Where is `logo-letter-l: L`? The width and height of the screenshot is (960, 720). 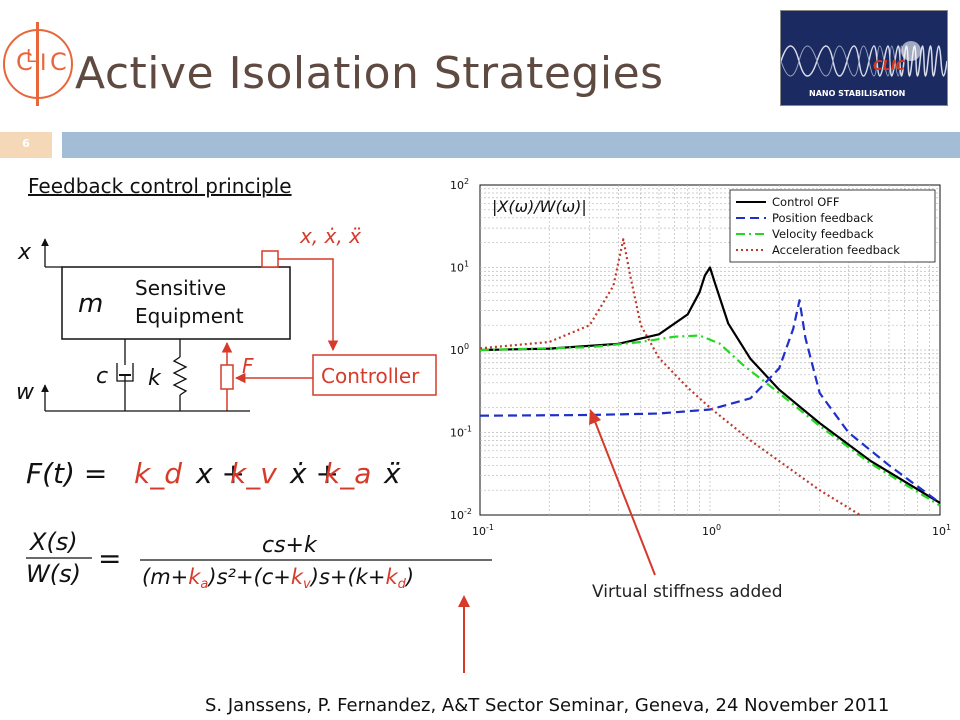
logo-letter-l: L is located at coordinates (31, 56).